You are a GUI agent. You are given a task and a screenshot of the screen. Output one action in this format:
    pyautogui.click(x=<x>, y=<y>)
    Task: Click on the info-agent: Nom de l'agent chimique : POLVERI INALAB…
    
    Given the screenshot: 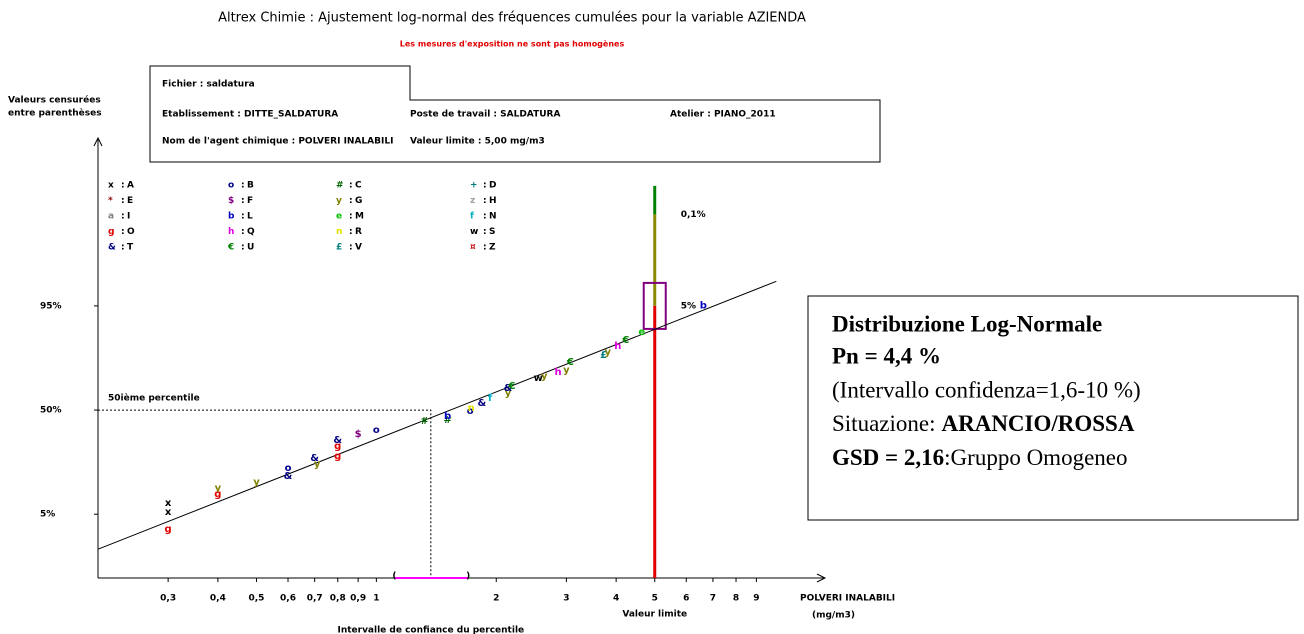 What is the action you would take?
    pyautogui.click(x=277, y=142)
    